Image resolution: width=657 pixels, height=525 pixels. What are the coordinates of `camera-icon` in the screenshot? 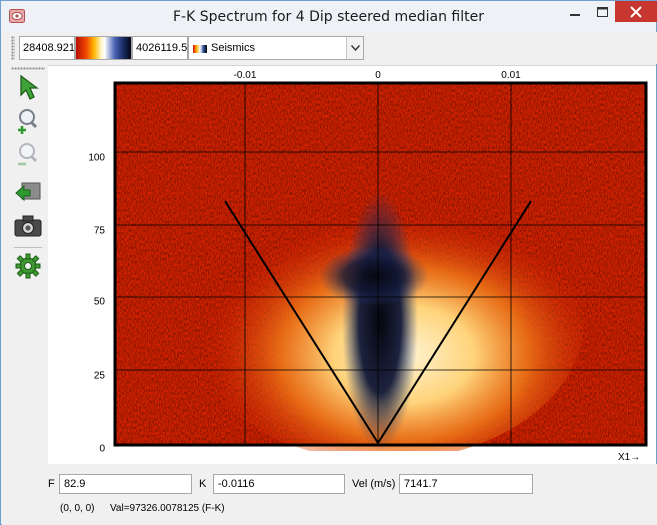 It's located at (28, 226).